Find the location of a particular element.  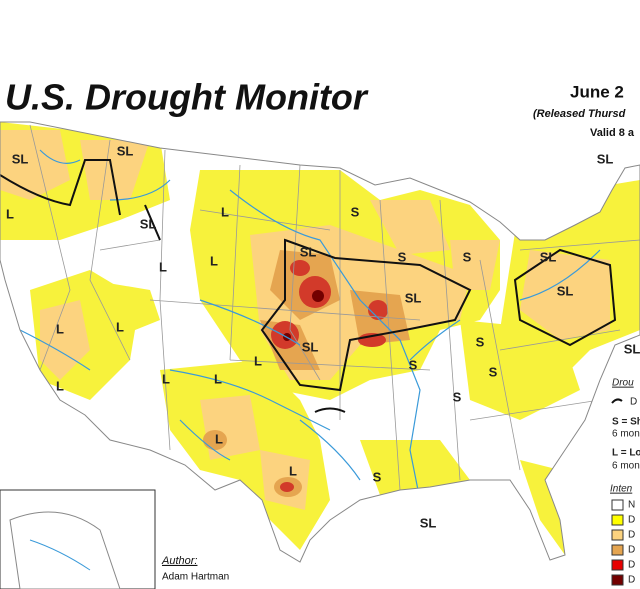

author-label: Author: is located at coordinates (179, 561).